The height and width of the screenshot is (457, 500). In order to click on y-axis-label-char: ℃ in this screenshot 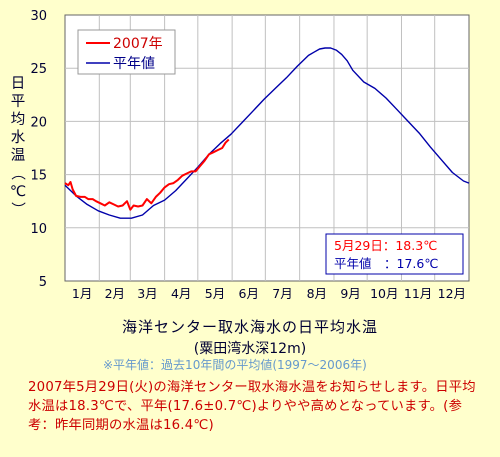, I will do `click(18, 192)`.